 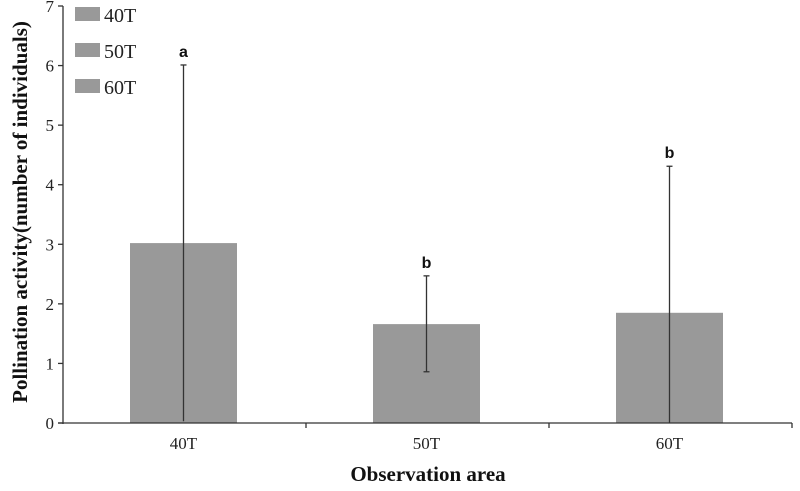 What do you see at coordinates (183, 52) in the screenshot?
I see `significance-label: a` at bounding box center [183, 52].